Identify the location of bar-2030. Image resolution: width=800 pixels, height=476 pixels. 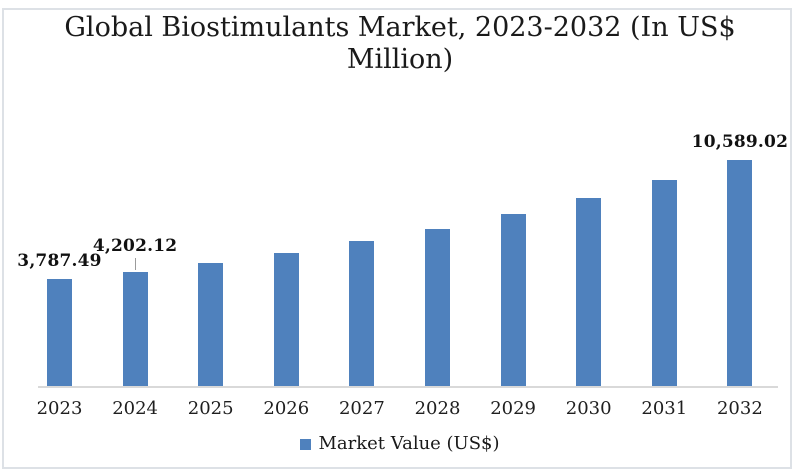
(589, 292).